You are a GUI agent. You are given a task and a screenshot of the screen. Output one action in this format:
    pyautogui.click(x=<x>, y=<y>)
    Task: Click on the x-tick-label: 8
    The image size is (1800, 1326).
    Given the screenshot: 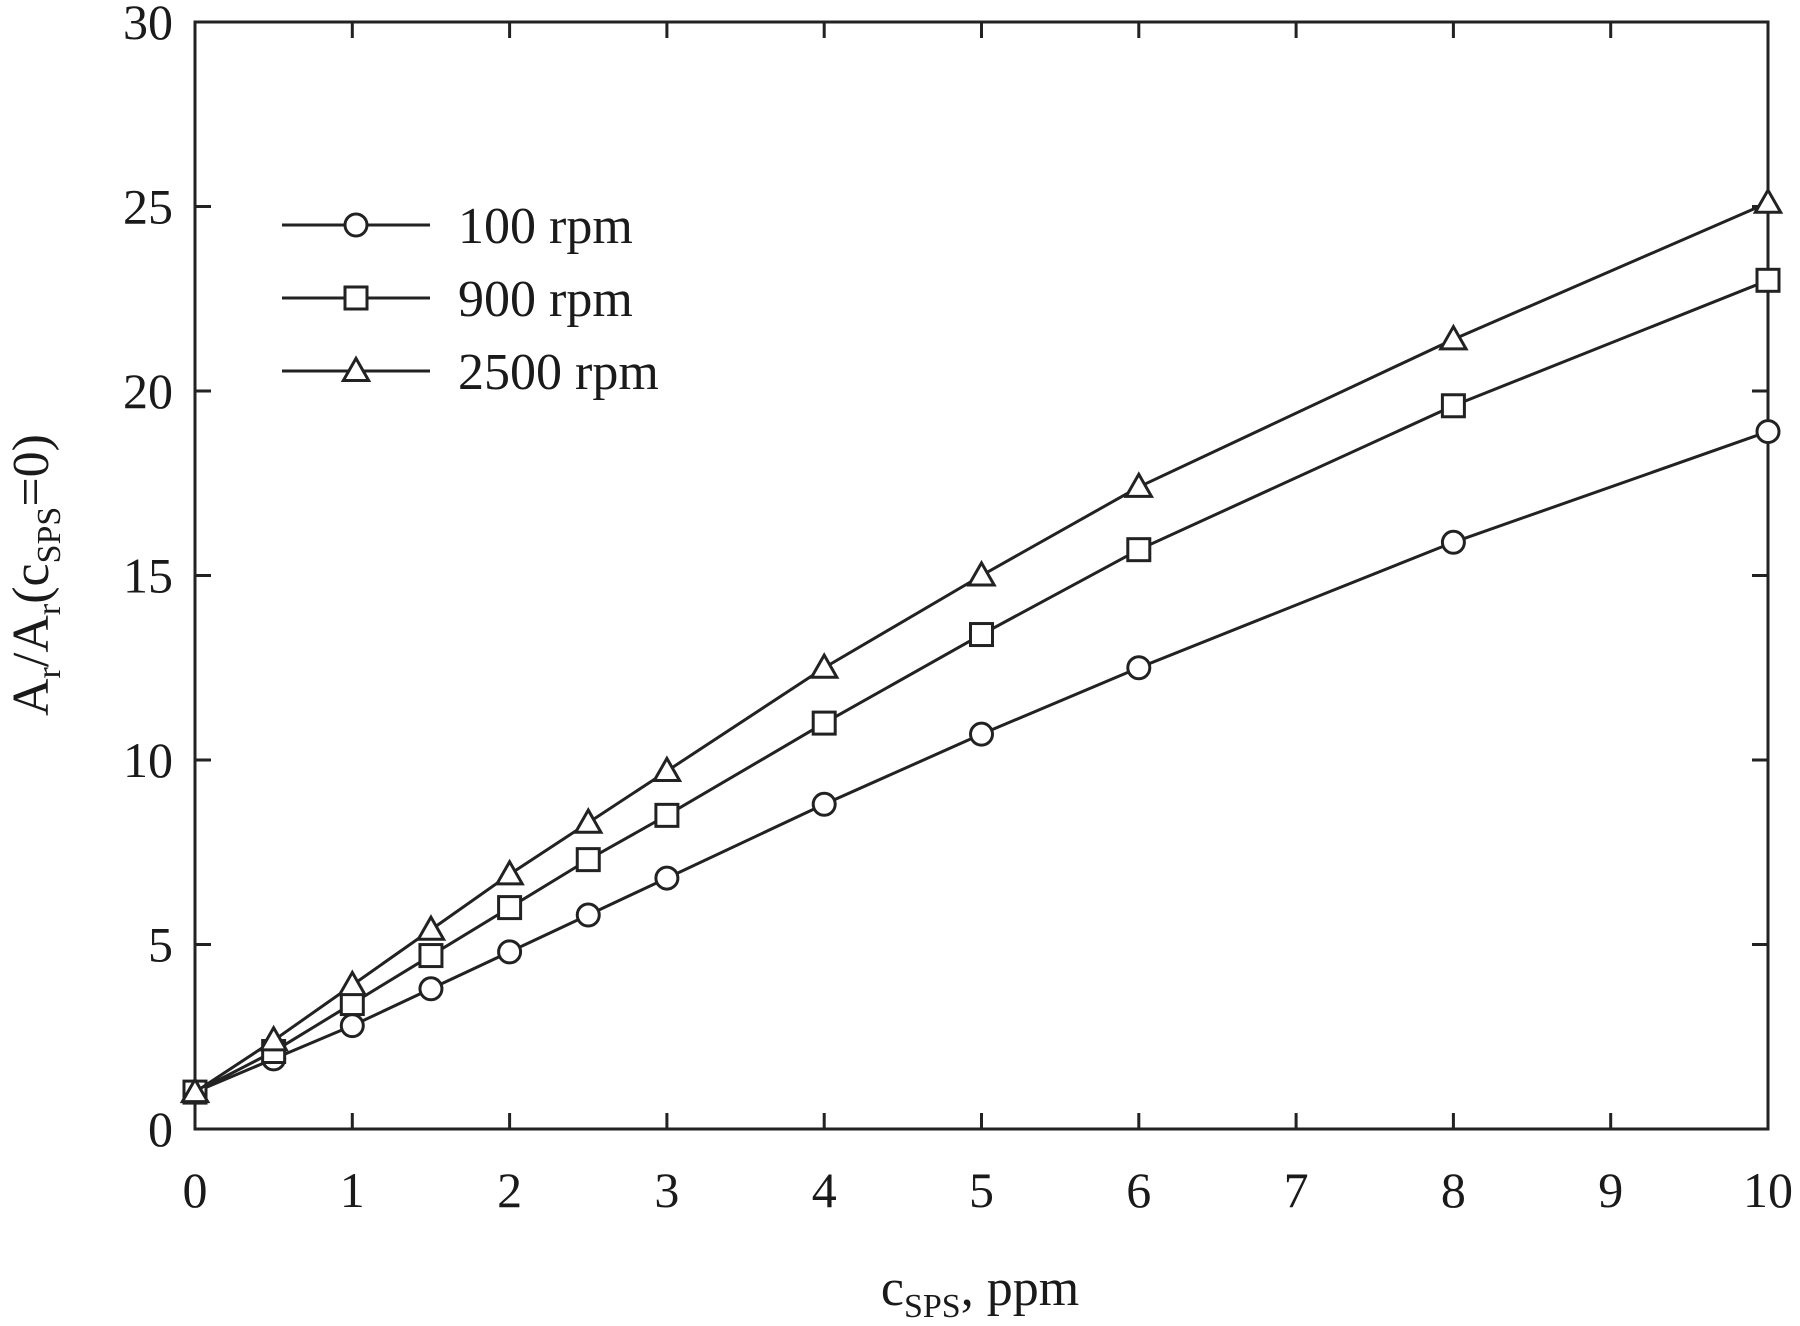 What is the action you would take?
    pyautogui.click(x=1453, y=1190)
    